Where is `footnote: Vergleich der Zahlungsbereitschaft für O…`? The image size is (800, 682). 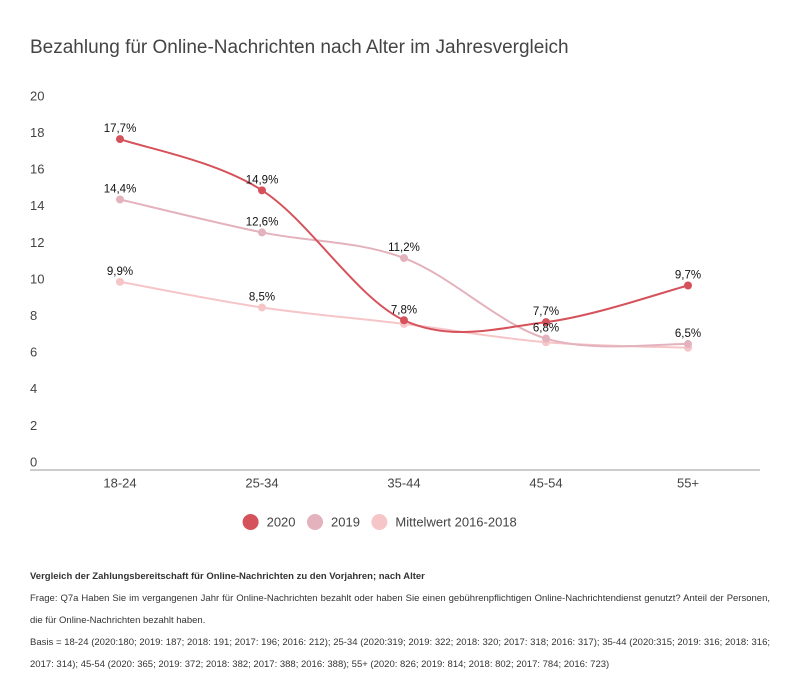
footnote: Vergleich der Zahlungsbereitschaft für O… is located at coordinates (400, 621).